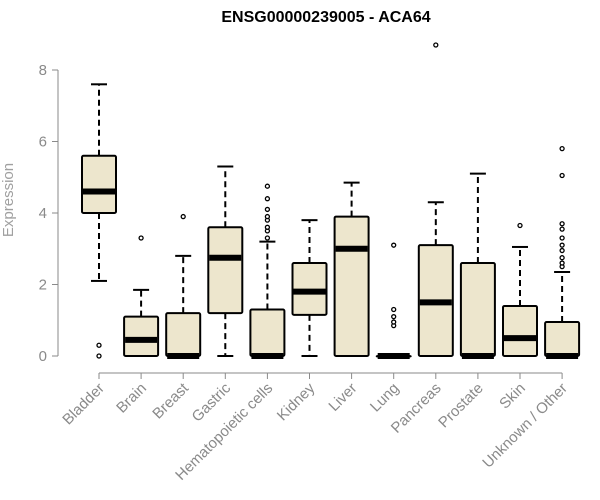  I want to click on box-gastric, so click(225, 261).